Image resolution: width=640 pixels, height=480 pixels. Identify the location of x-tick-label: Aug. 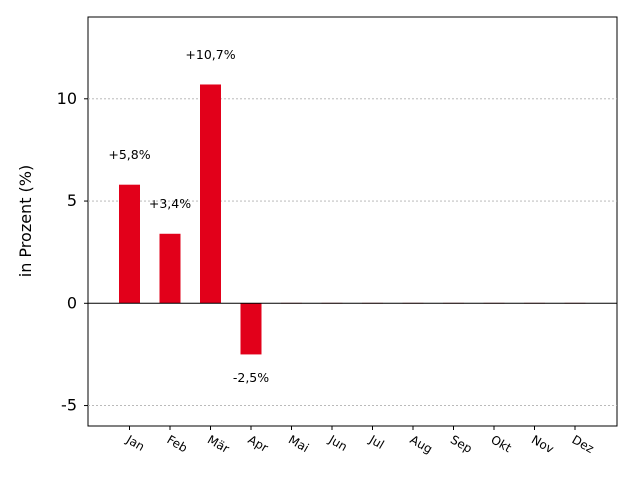
(421, 444).